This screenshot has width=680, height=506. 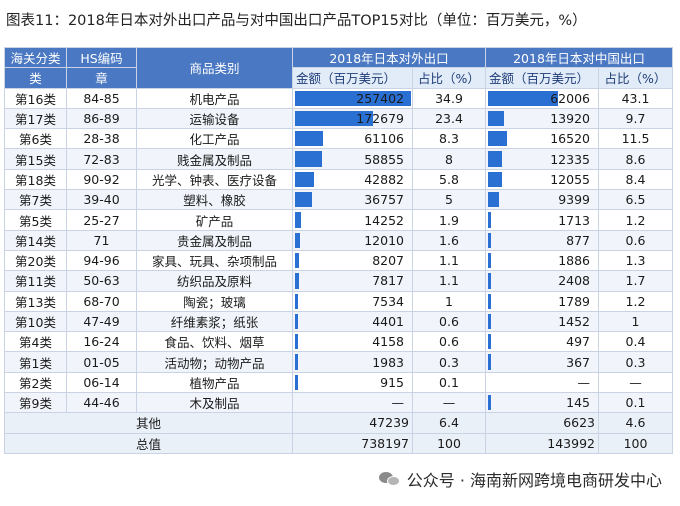 What do you see at coordinates (449, 118) in the screenshot?
I see `world-share-cell: 23.4` at bounding box center [449, 118].